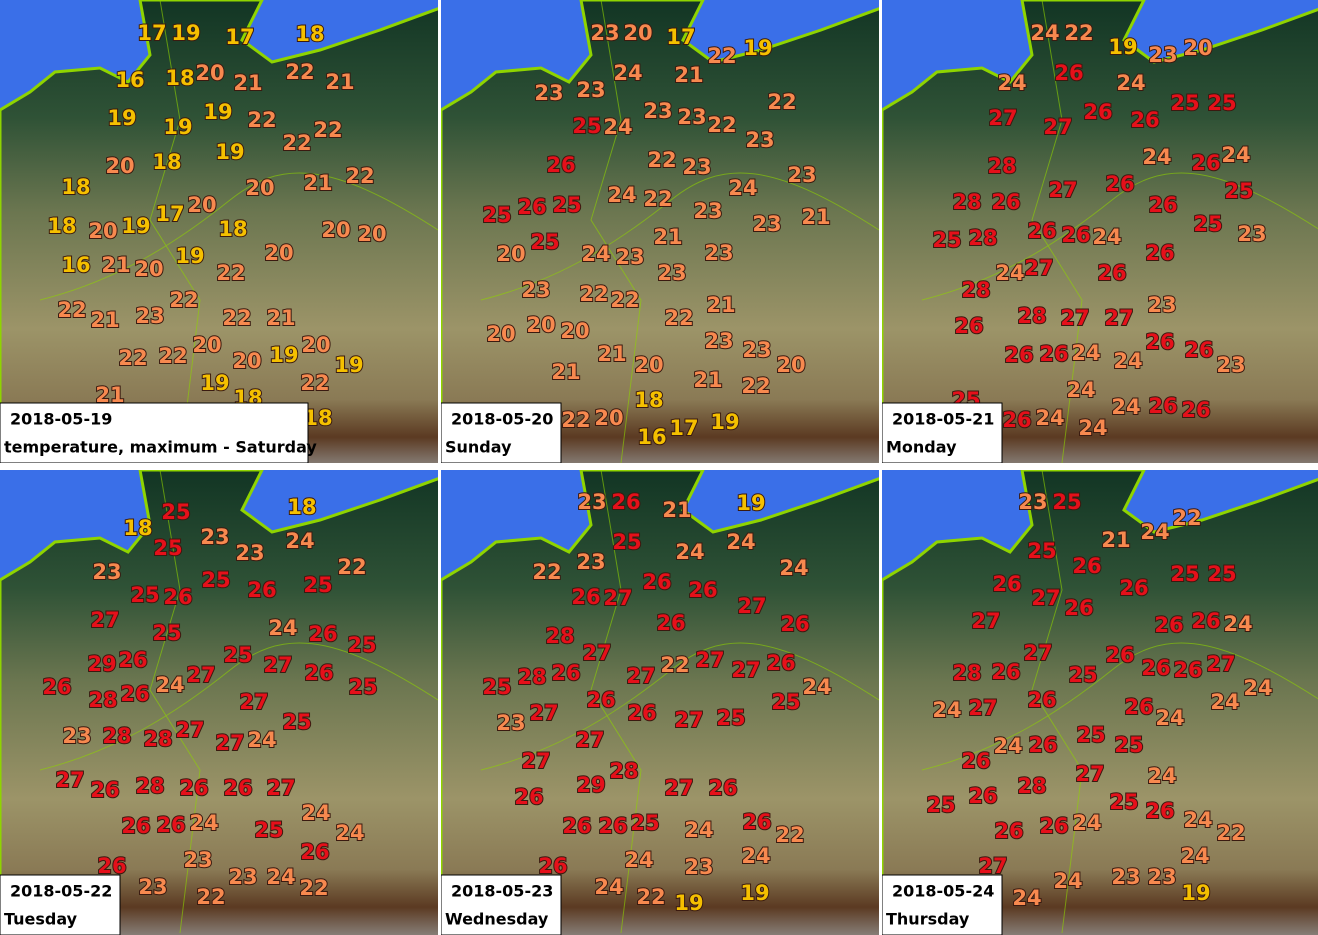 The image size is (1318, 935). What do you see at coordinates (928, 919) in the screenshot?
I see `caption-label: Thursday` at bounding box center [928, 919].